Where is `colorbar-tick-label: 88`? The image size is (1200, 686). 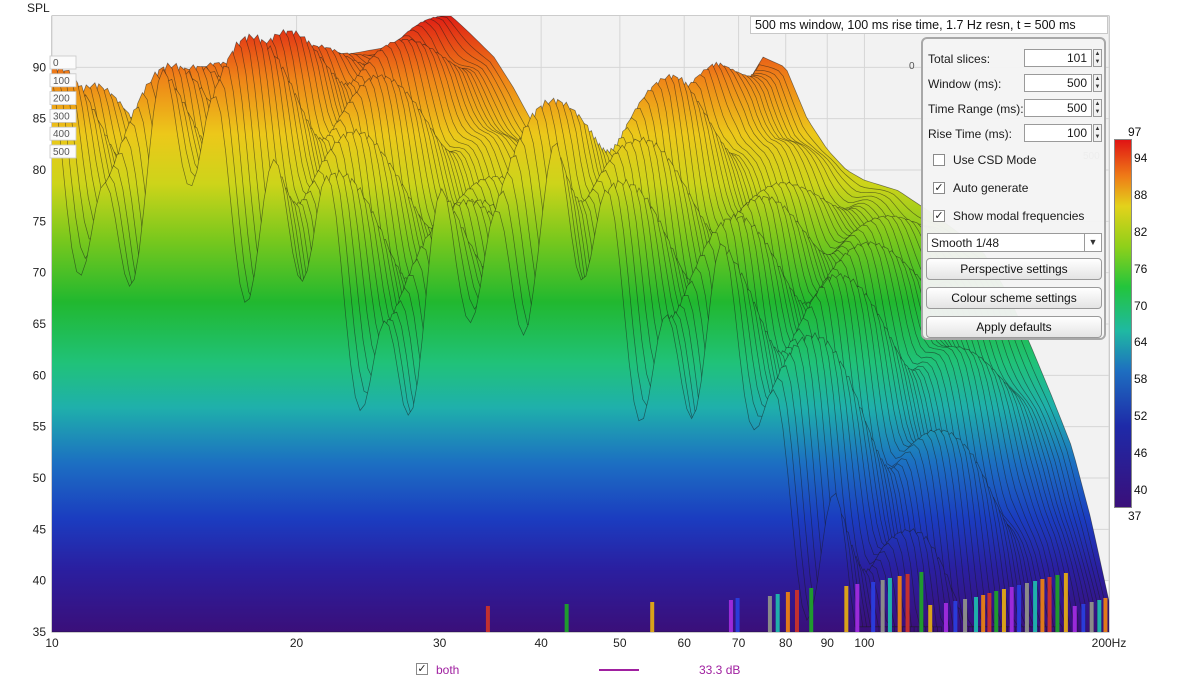
colorbar-tick-label: 88 is located at coordinates (1141, 195).